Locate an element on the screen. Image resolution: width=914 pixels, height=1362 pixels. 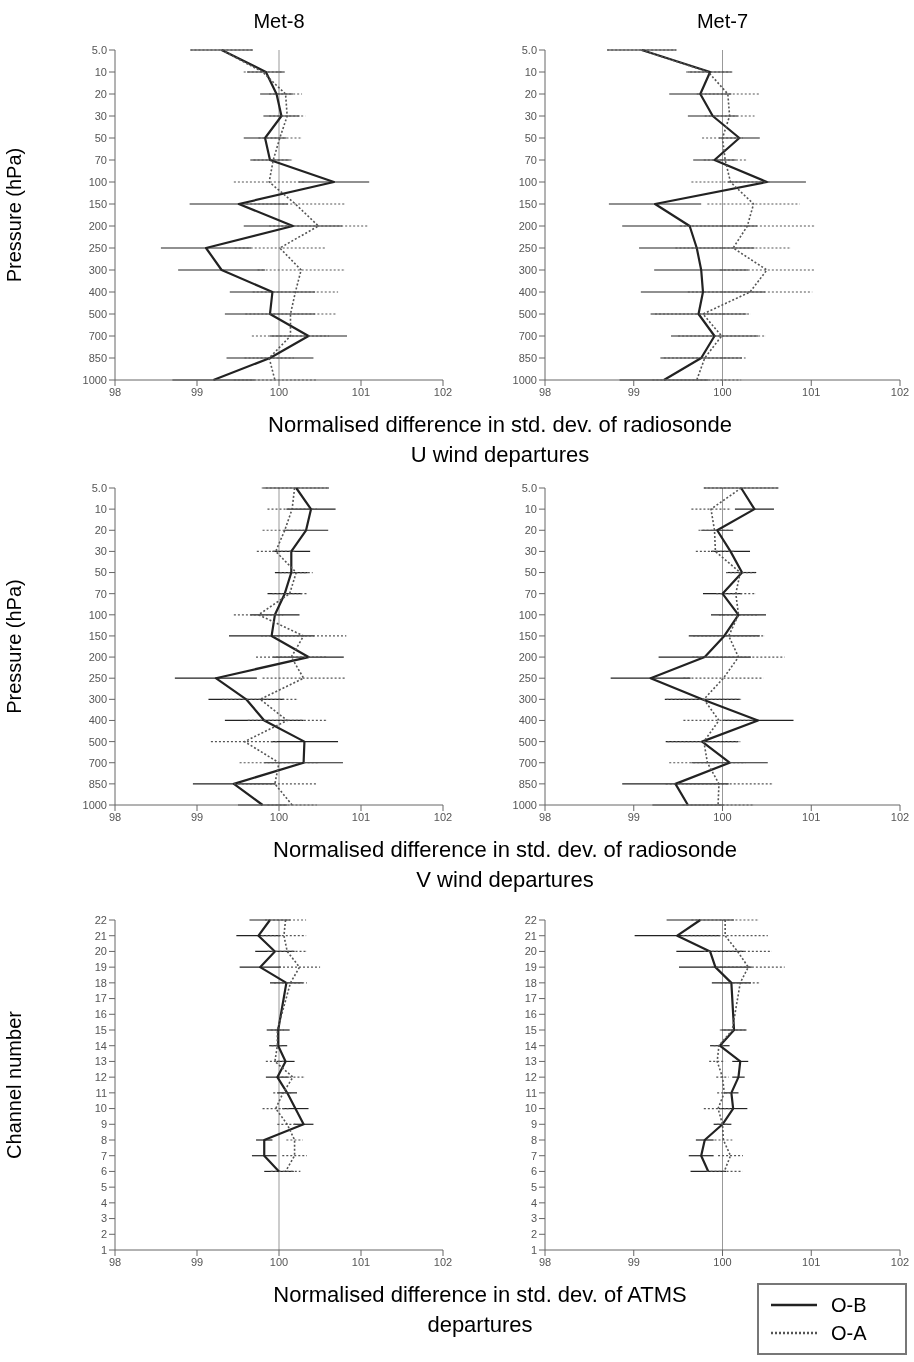
chart-title: Met-7 is located at coordinates (722, 21).